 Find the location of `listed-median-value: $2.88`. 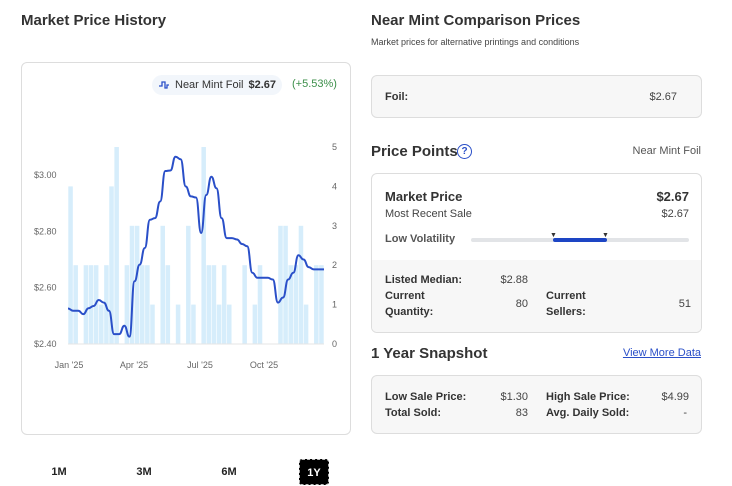

listed-median-value: $2.88 is located at coordinates (514, 280).